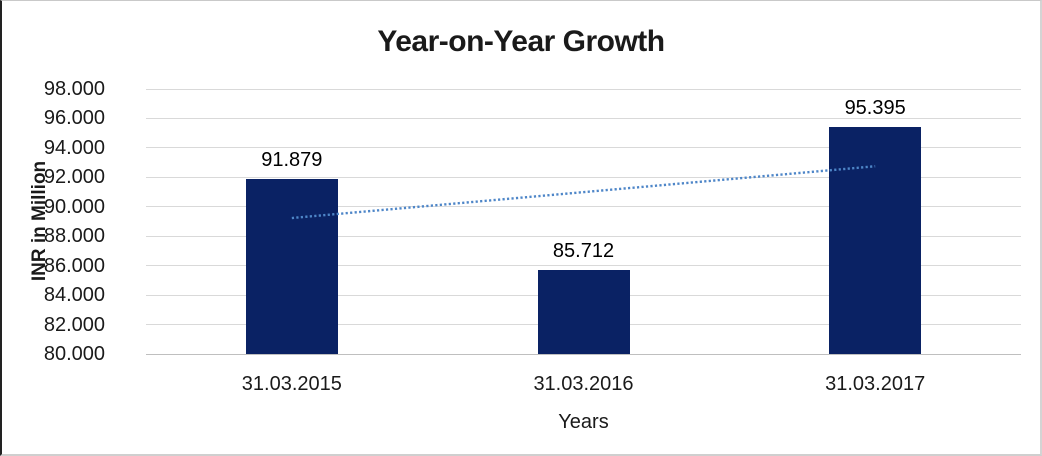 Image resolution: width=1042 pixels, height=456 pixels. What do you see at coordinates (583, 311) in the screenshot?
I see `bar-31.03.2016` at bounding box center [583, 311].